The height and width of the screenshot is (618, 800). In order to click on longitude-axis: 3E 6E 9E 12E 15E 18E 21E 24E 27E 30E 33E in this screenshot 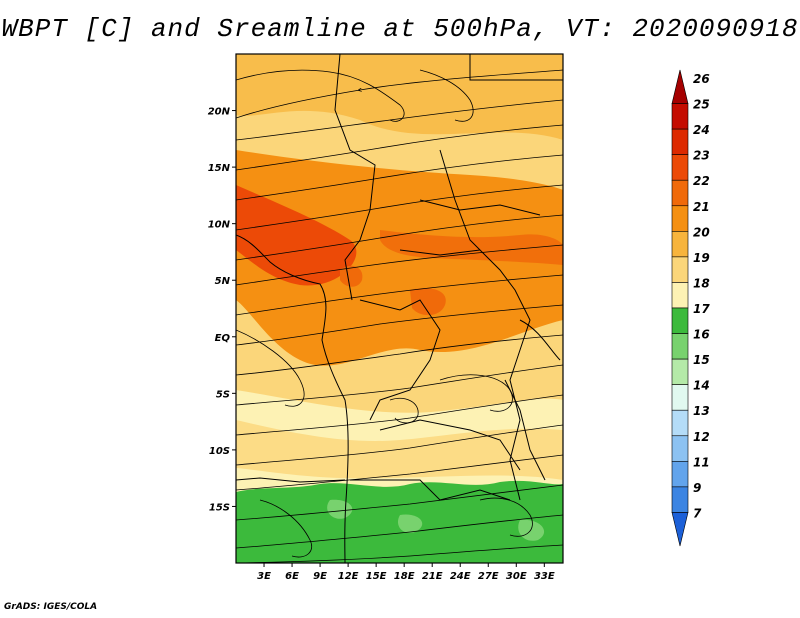, I will do `click(406, 572)`.